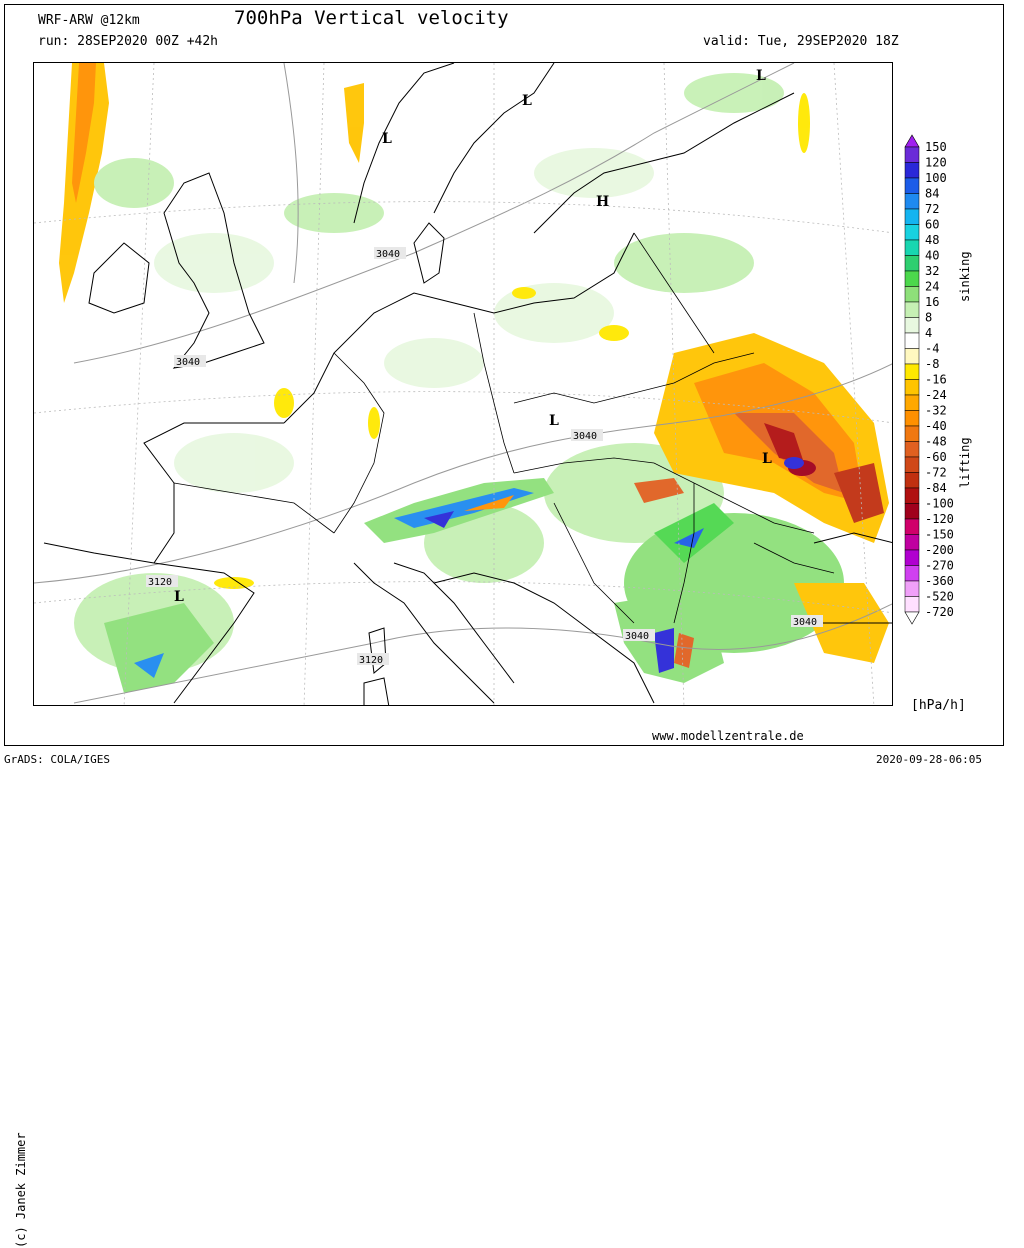 The image size is (1024, 1248). What do you see at coordinates (932, 225) in the screenshot?
I see `legend-level-label: 60` at bounding box center [932, 225].